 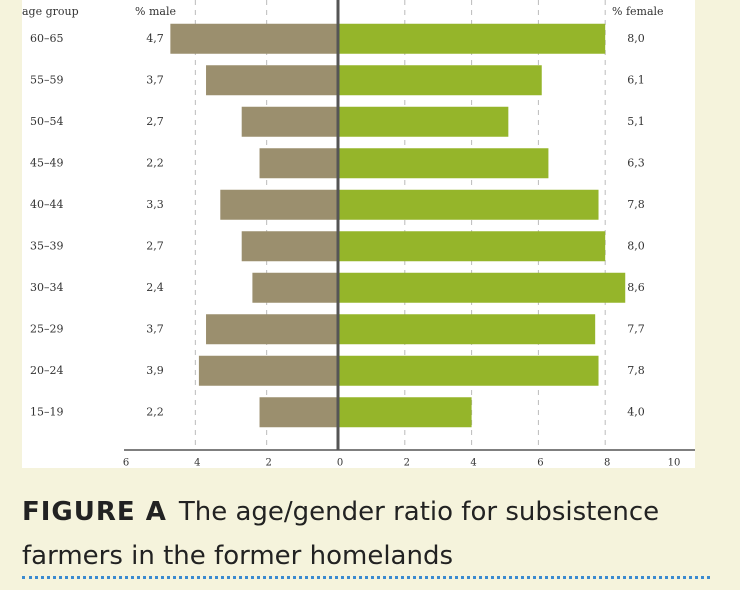 I want to click on category-label: 35–39, so click(x=47, y=245).